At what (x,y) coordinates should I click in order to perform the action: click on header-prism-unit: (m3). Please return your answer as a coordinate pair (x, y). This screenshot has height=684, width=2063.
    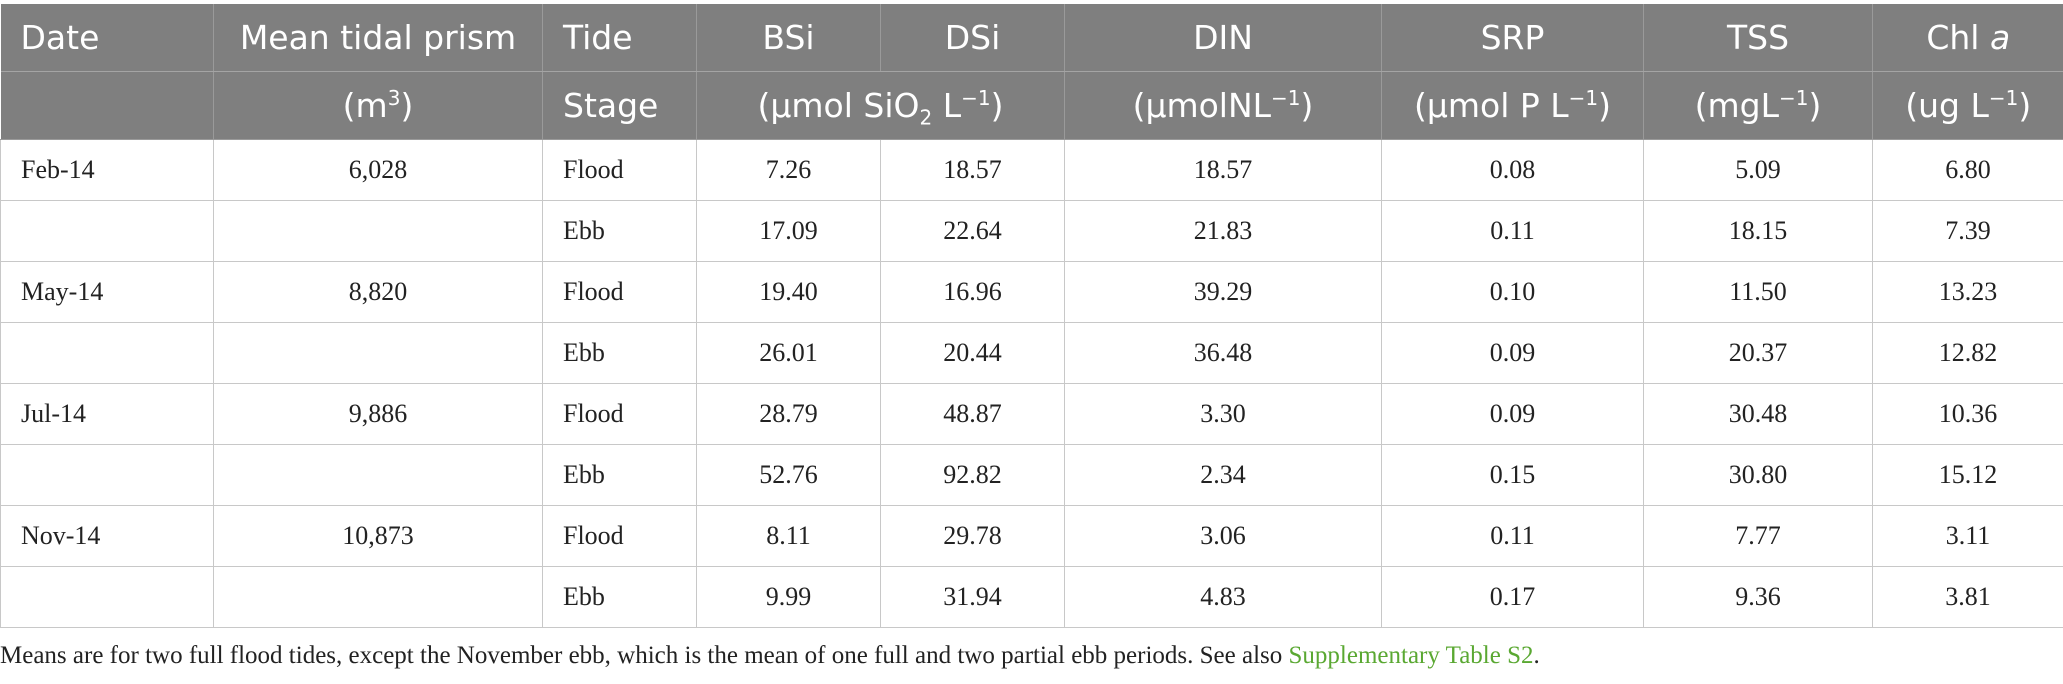
    Looking at the image, I should click on (378, 105).